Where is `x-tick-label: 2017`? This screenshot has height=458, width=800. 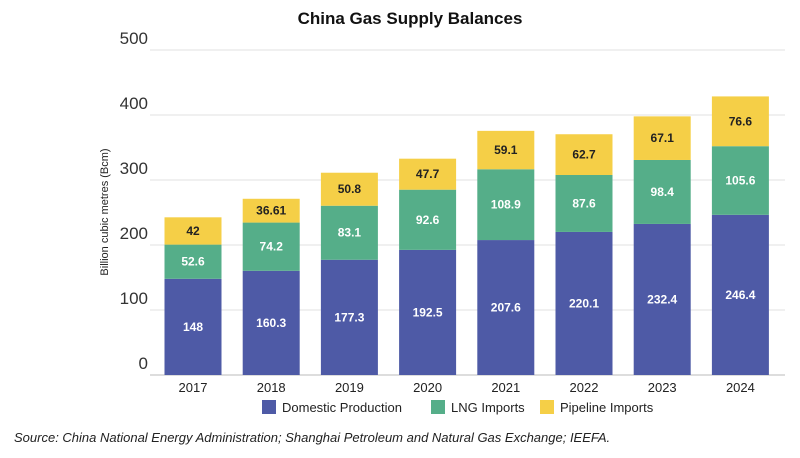 x-tick-label: 2017 is located at coordinates (193, 387).